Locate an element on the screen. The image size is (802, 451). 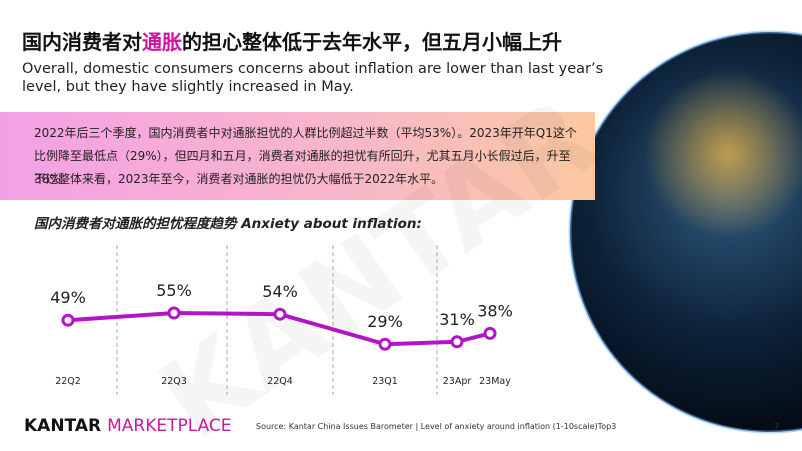
value-label: 38% is located at coordinates (495, 310).